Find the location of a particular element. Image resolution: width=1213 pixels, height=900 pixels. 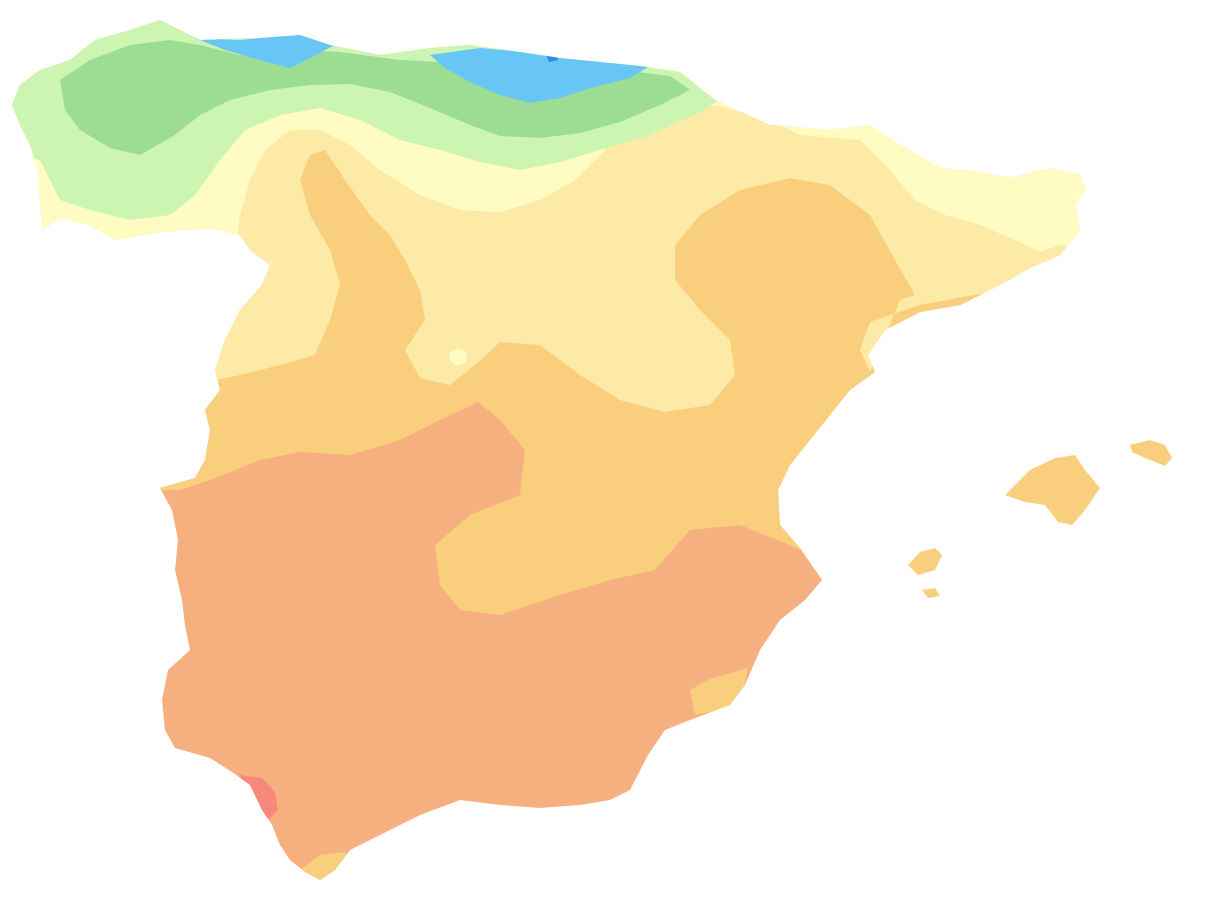

island-menorca is located at coordinates (1151, 453).